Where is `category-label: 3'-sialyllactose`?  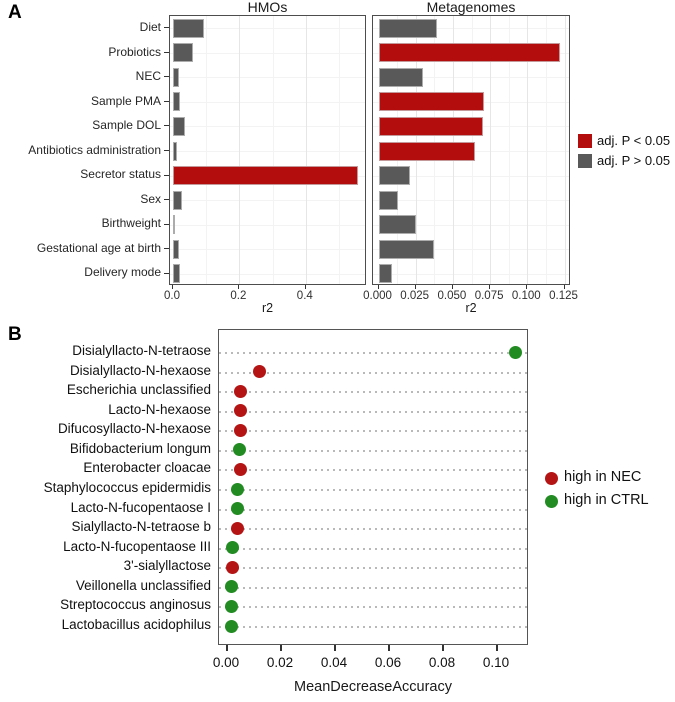
category-label: 3'-sialyllactose is located at coordinates (167, 566).